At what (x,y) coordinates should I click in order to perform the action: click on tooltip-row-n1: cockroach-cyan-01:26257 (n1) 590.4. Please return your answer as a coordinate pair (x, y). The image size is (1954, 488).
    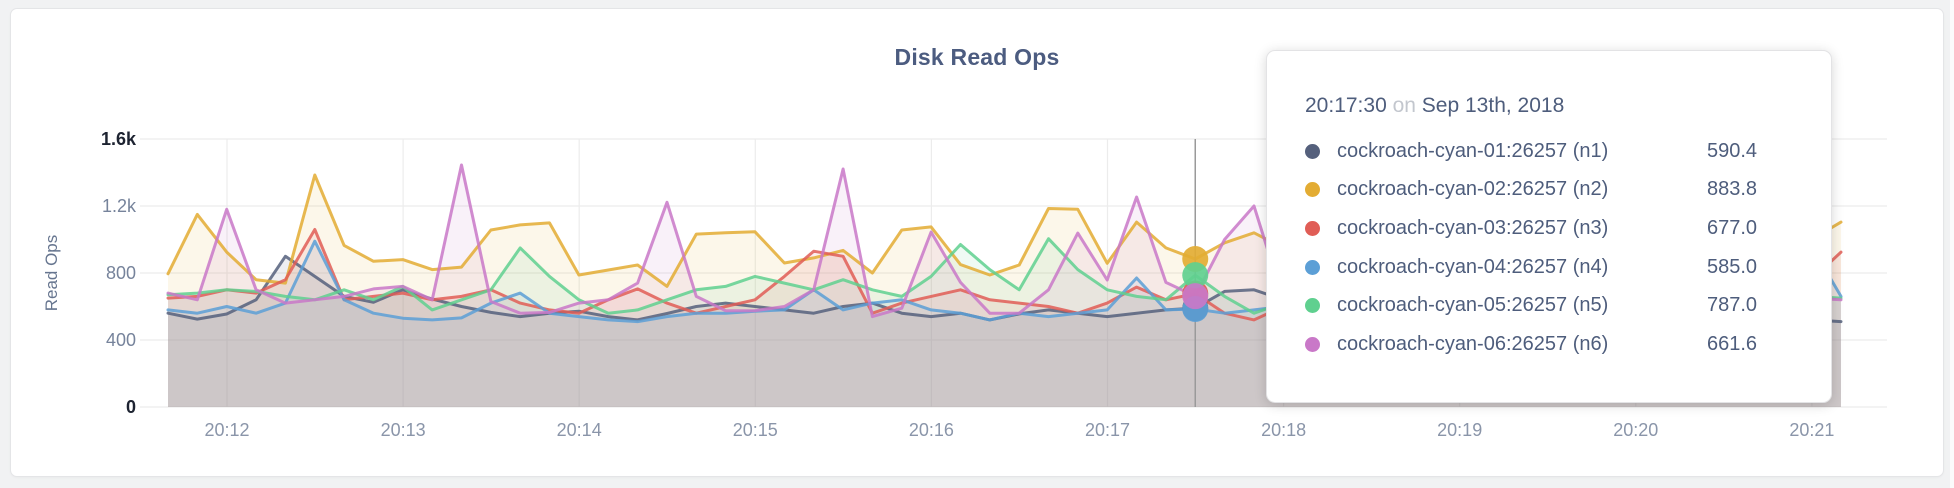
    Looking at the image, I should click on (1550, 151).